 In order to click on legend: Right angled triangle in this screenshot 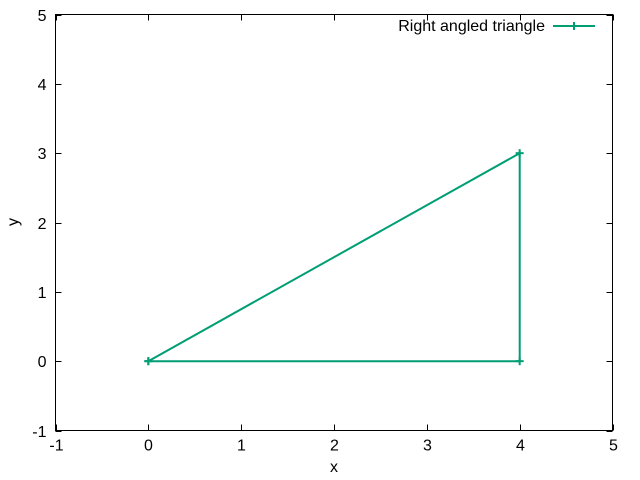, I will do `click(496, 26)`.